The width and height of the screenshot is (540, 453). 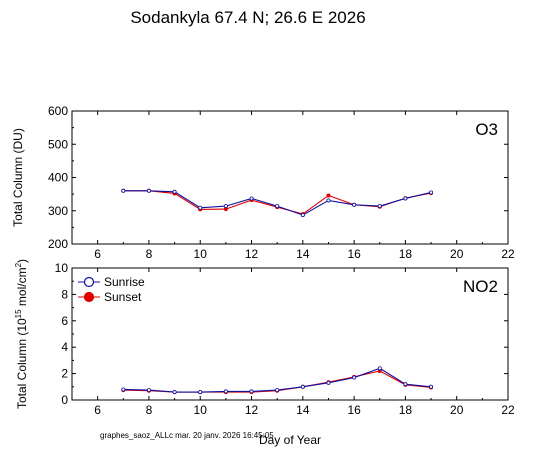 What do you see at coordinates (64, 347) in the screenshot?
I see `no2-y-tick-label: 4` at bounding box center [64, 347].